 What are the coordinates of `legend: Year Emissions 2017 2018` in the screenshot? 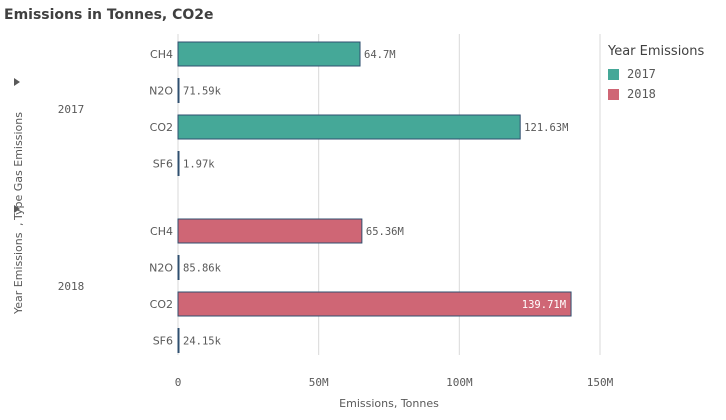 It's located at (656, 75).